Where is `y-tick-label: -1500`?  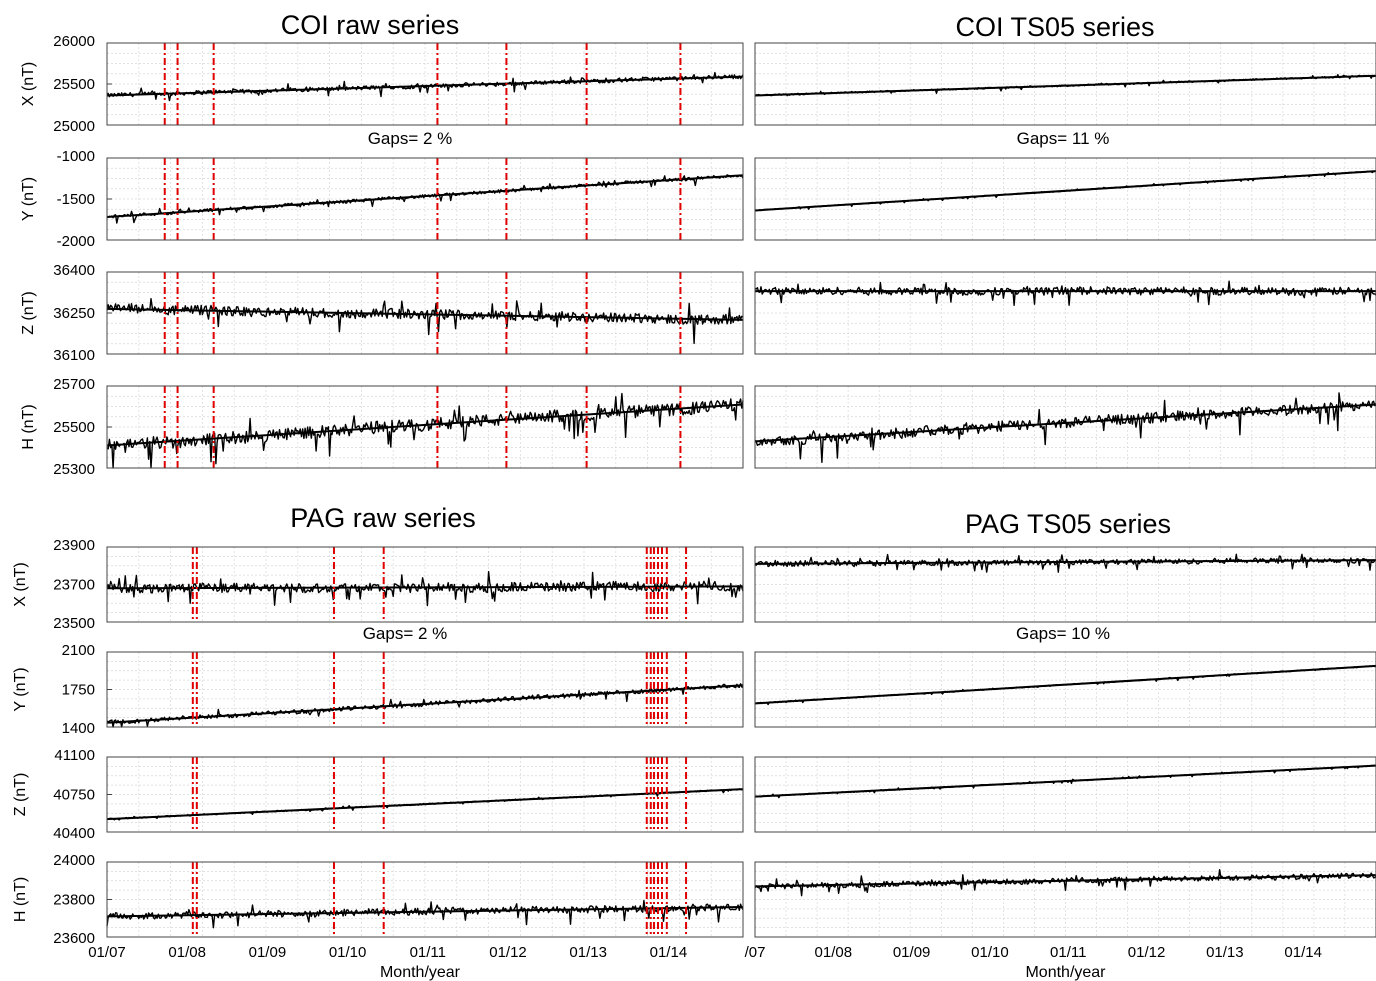
y-tick-label: -1500 is located at coordinates (76, 199).